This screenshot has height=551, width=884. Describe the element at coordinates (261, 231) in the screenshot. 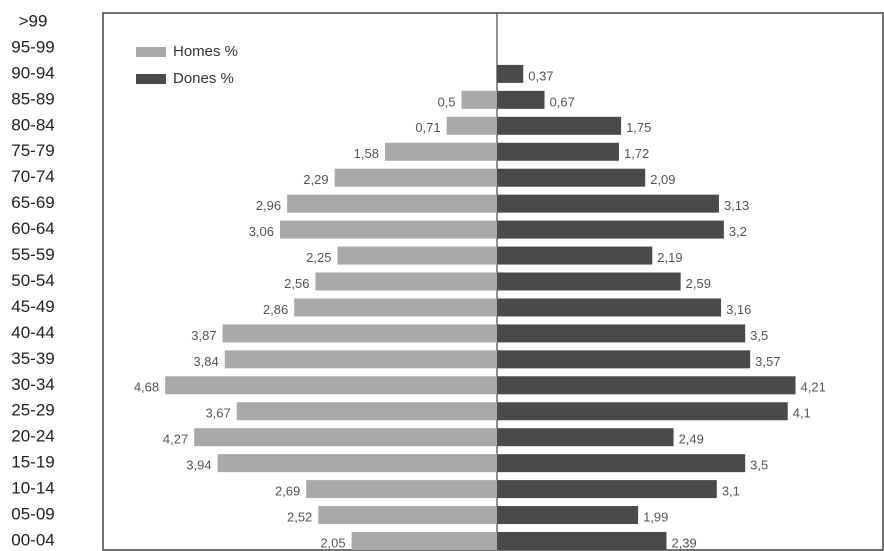

I see `data-label: 3,06` at that location.